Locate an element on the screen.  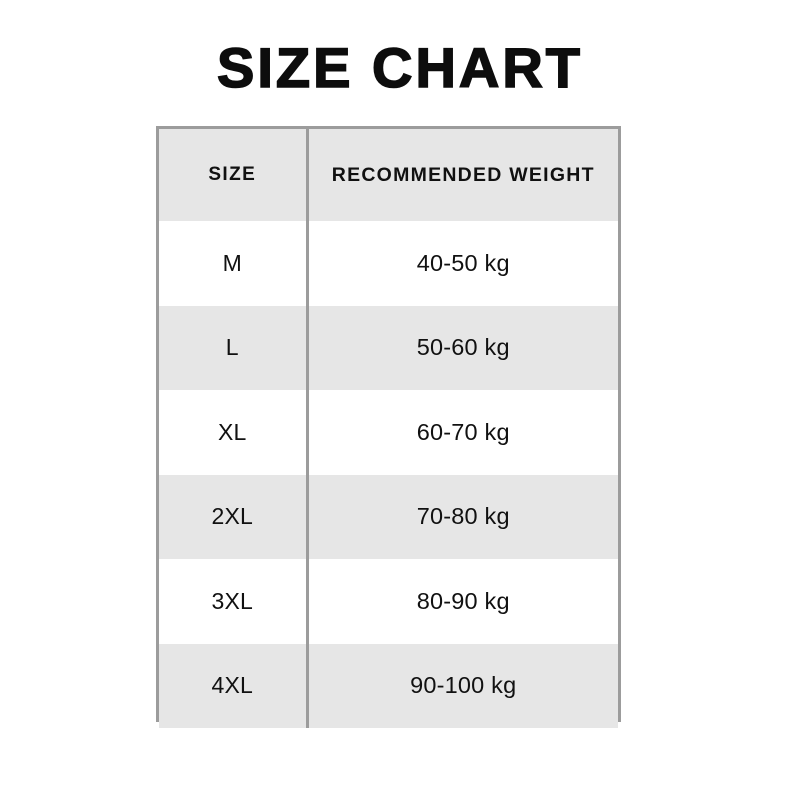
column-header-recommended-weight: RECOMMENDED WEIGHT is located at coordinates (462, 175).